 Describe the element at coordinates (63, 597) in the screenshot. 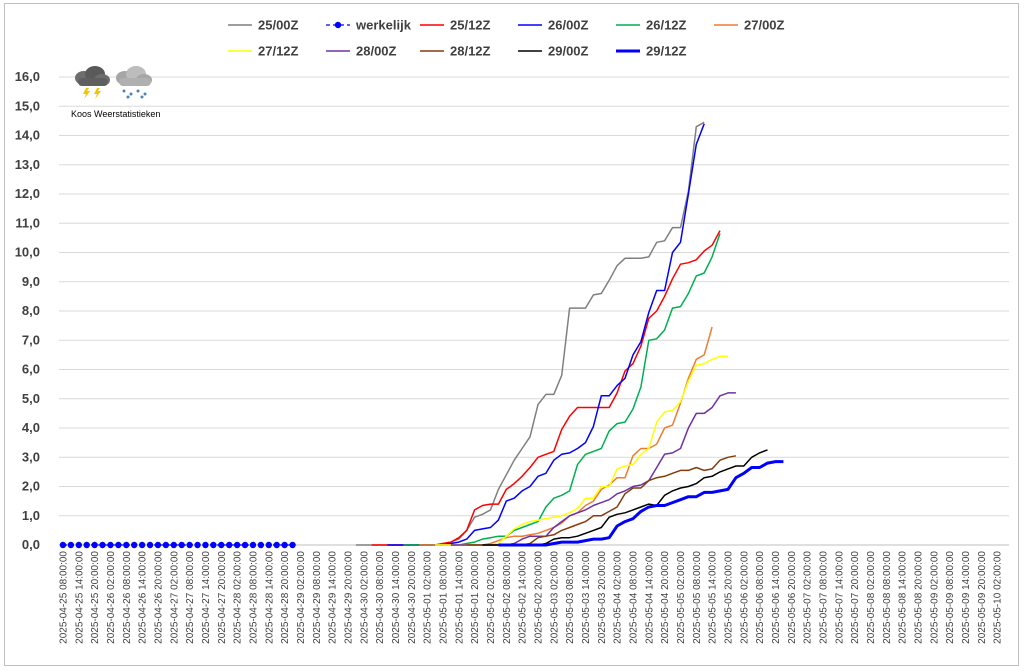

I see `x-tick-label: 2025-04-25 08:00:00` at that location.